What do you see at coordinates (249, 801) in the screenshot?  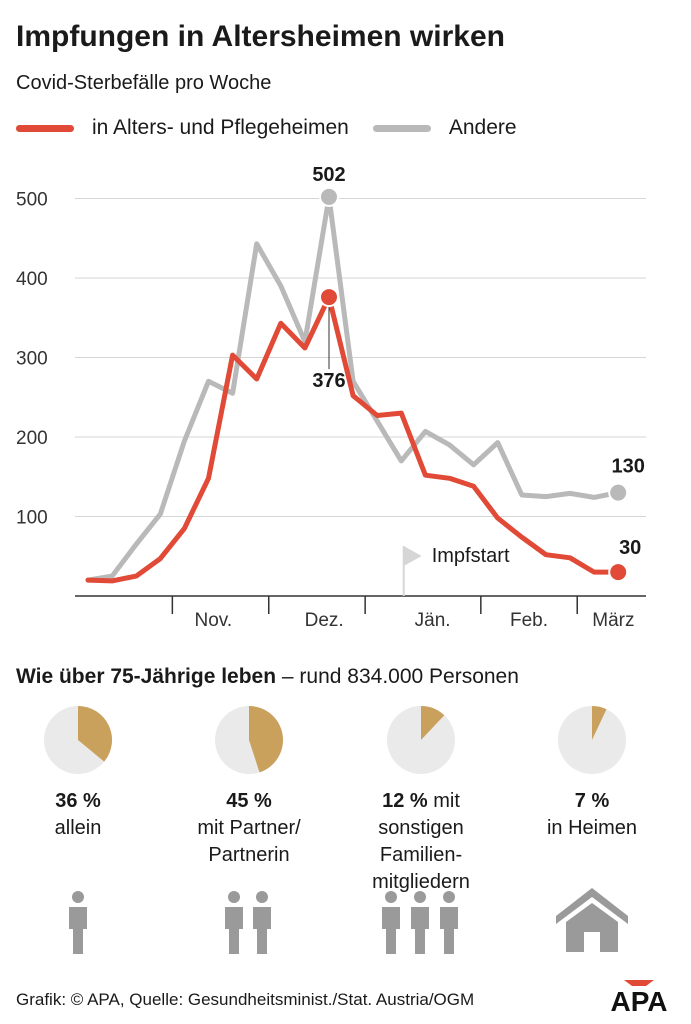 I see `pie-percent: 45 %` at bounding box center [249, 801].